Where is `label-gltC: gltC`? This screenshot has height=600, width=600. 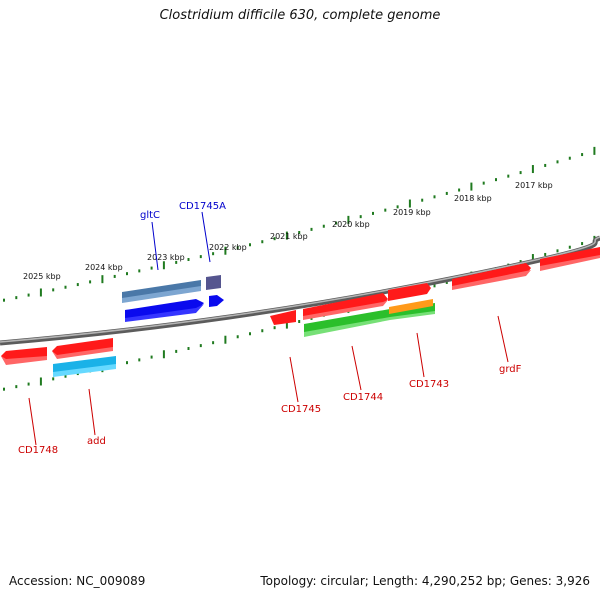
label-gltC: gltC is located at coordinates (150, 215).